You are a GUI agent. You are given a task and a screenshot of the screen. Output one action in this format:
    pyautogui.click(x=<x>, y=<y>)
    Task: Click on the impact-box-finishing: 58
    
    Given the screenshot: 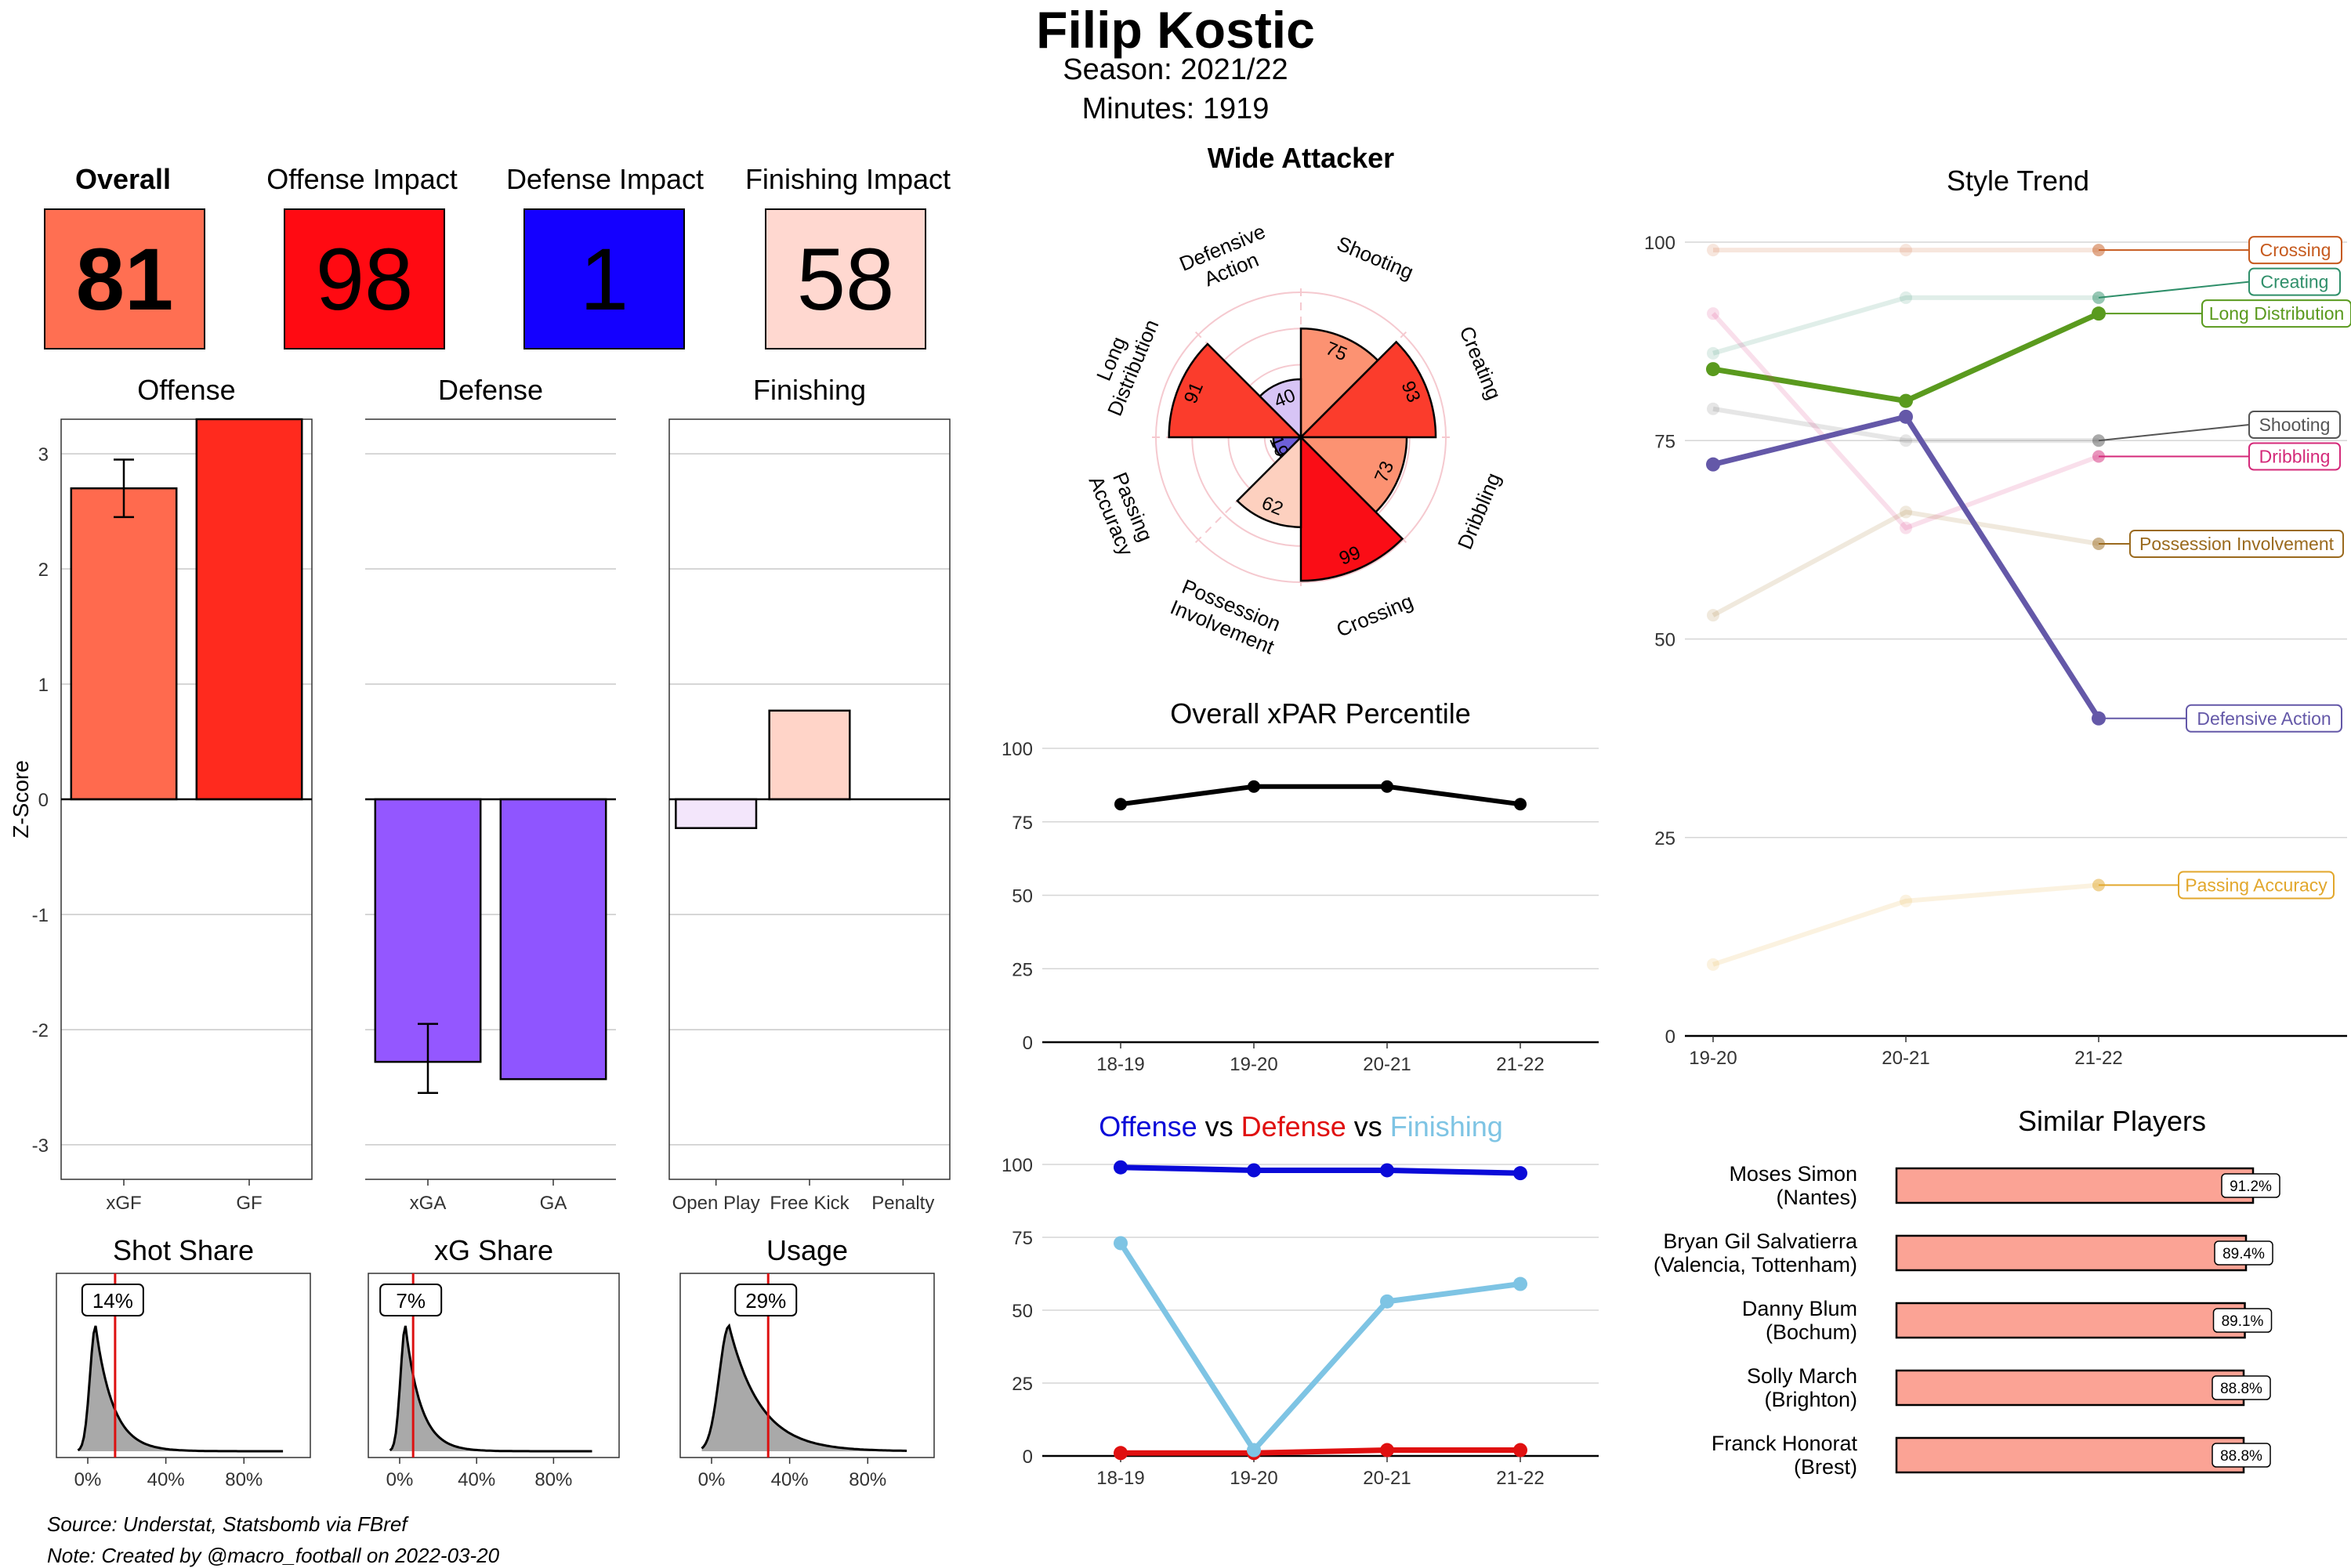 What is the action you would take?
    pyautogui.click(x=845, y=278)
    